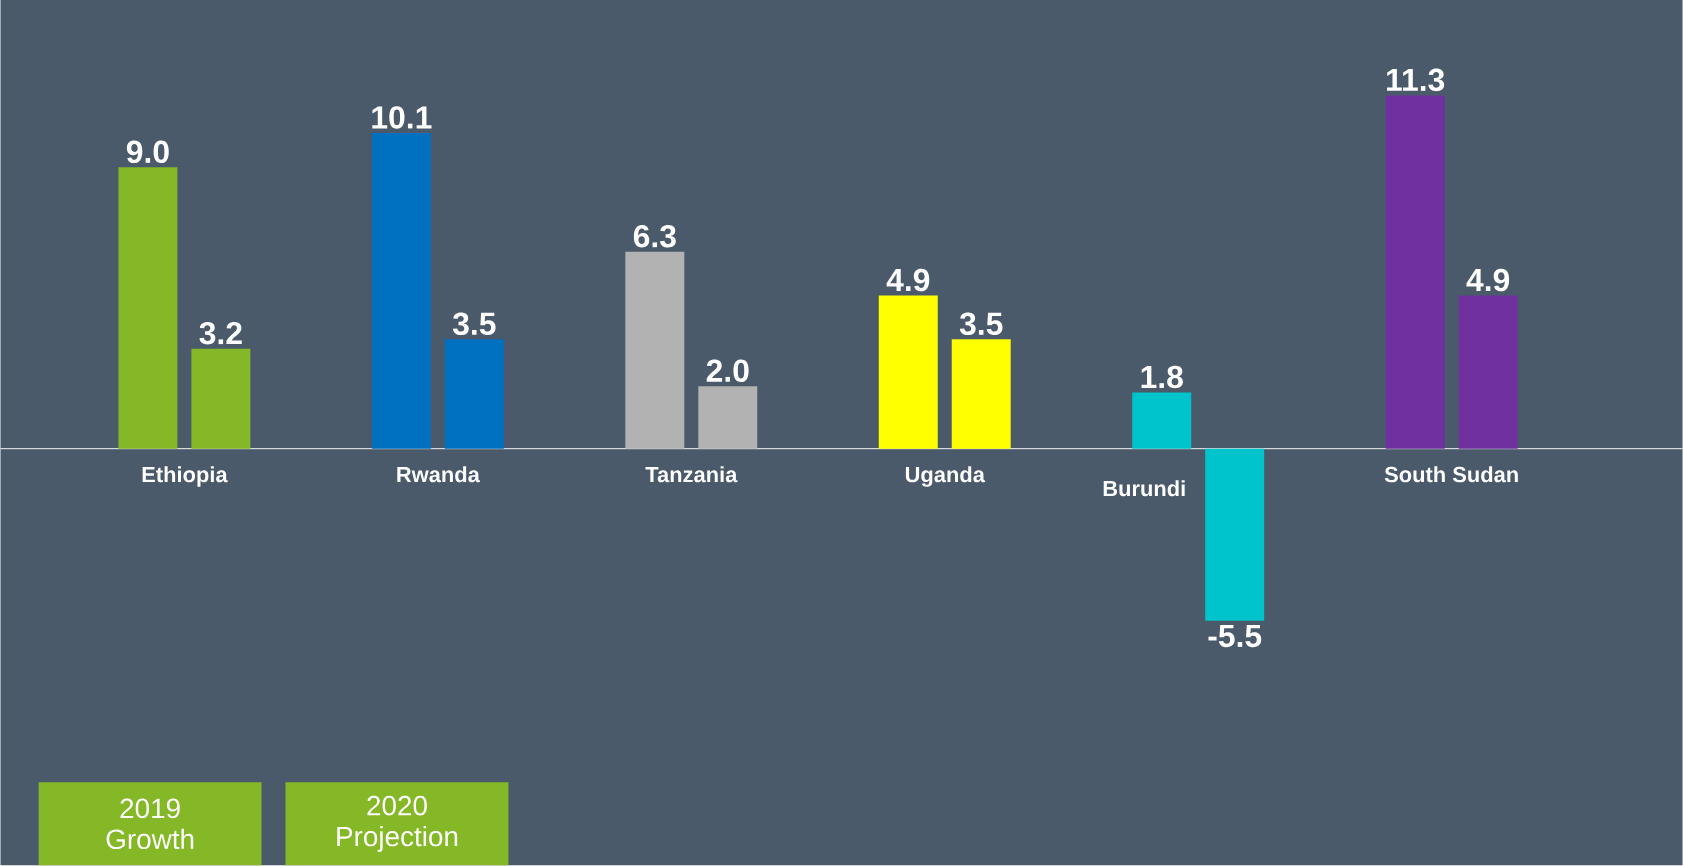 This screenshot has height=866, width=1683. I want to click on data-label: 9.0, so click(147, 152).